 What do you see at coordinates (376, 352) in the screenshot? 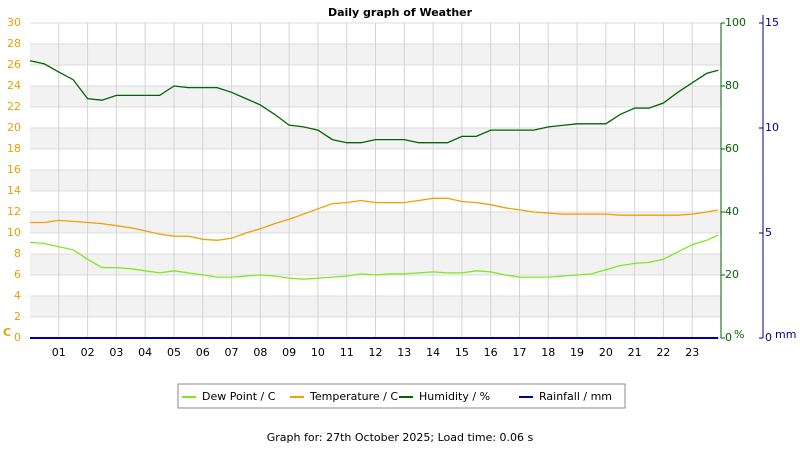
I see `x-tick-label: 12` at bounding box center [376, 352].